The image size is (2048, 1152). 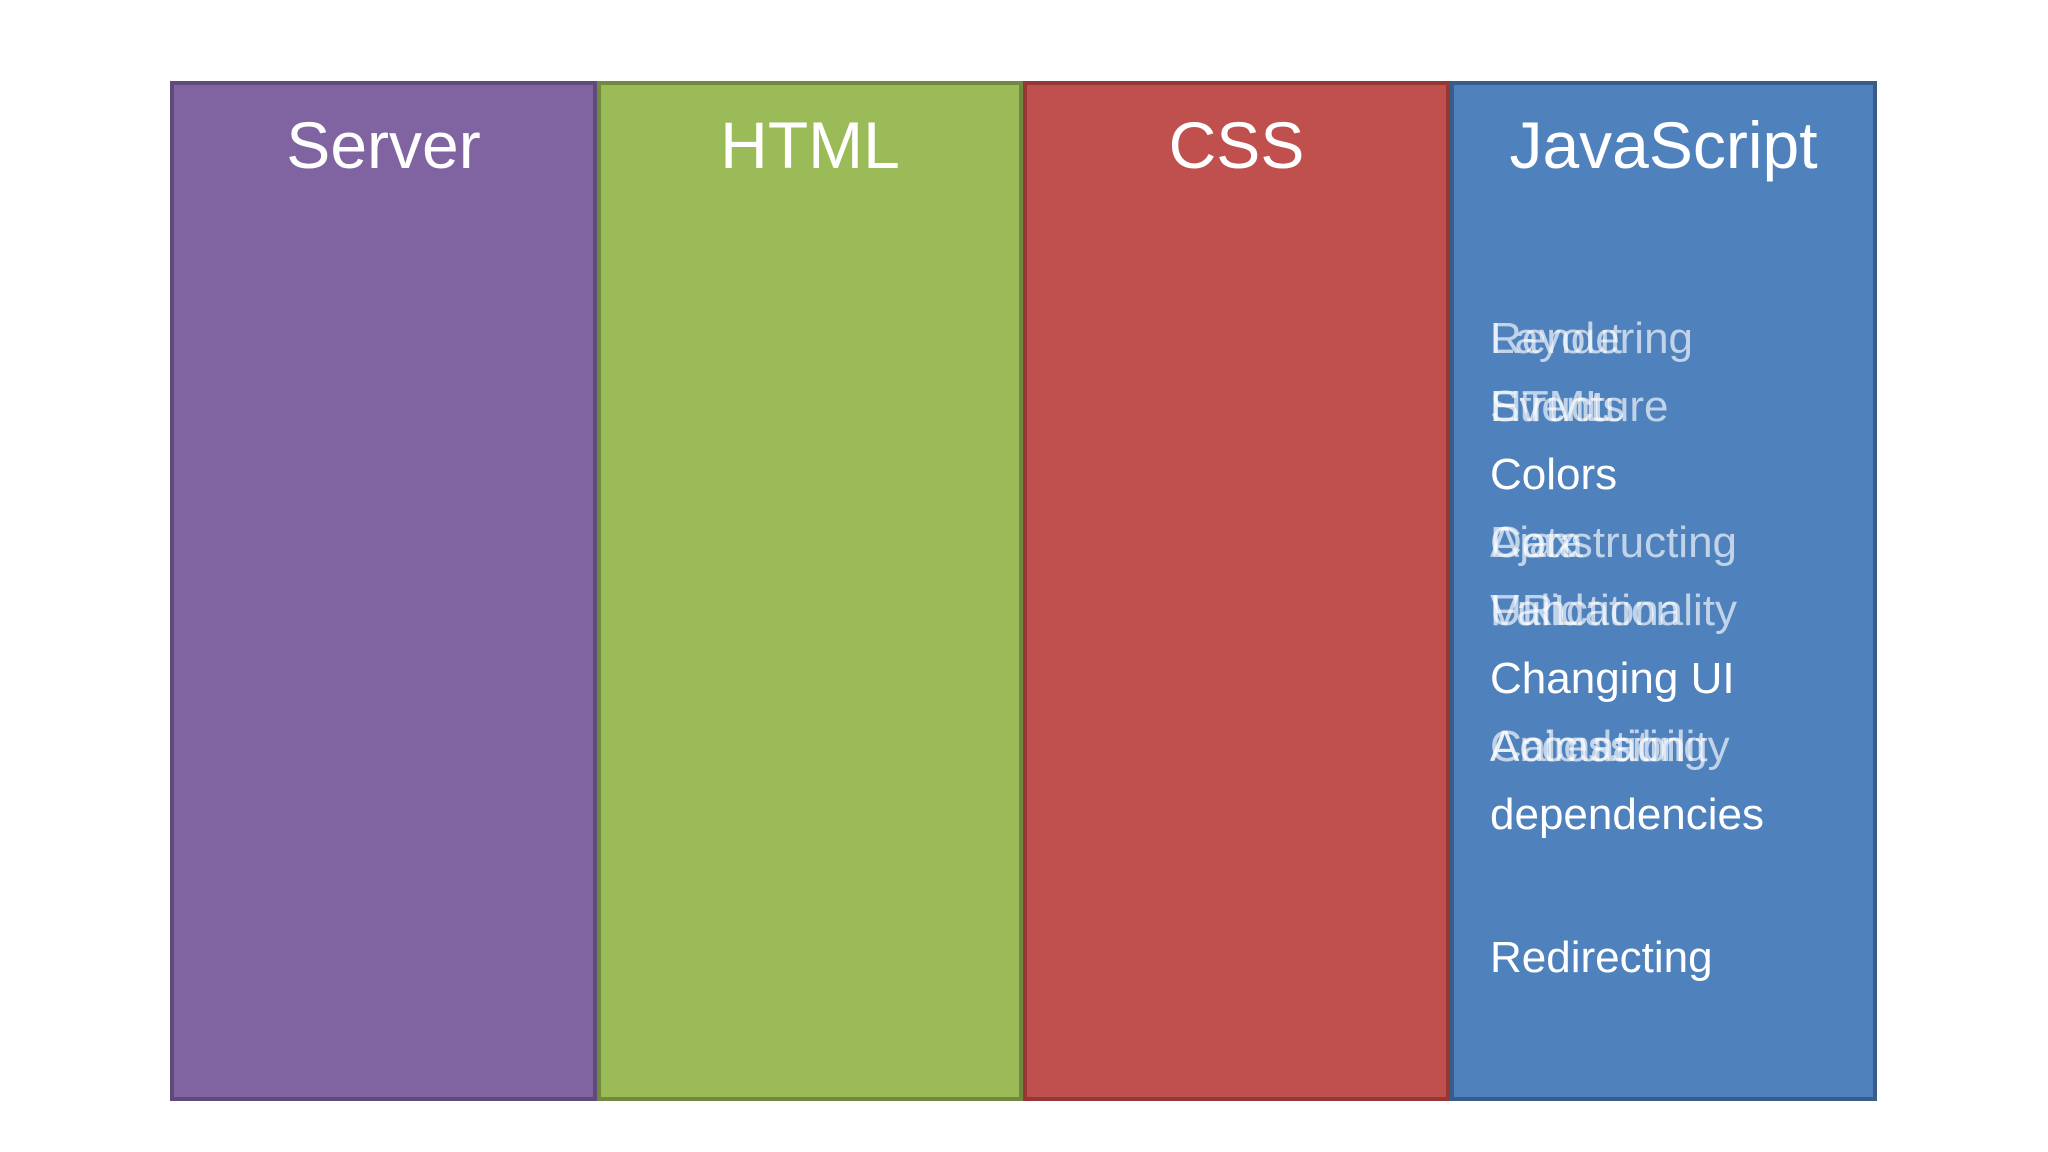 I want to click on list-item: Animation, so click(x=1588, y=746).